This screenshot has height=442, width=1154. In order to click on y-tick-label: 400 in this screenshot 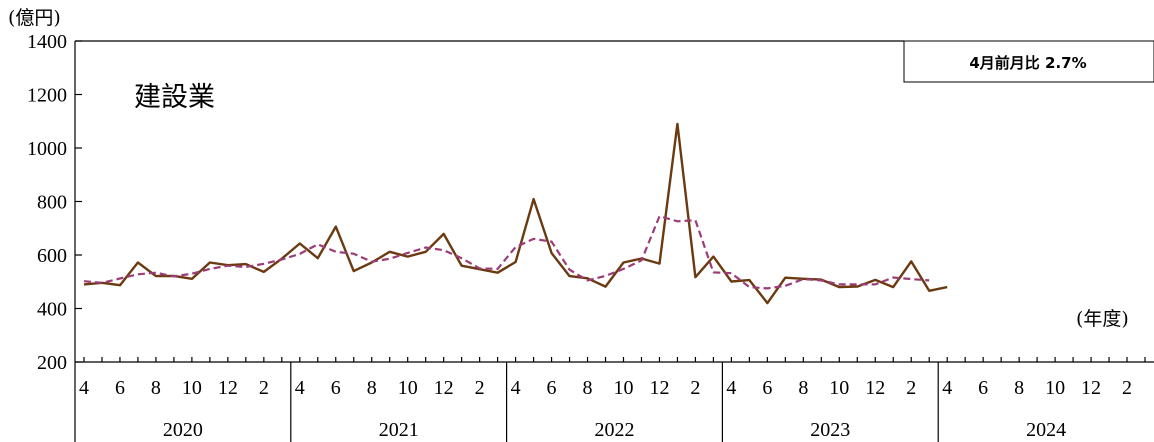, I will do `click(52, 310)`.